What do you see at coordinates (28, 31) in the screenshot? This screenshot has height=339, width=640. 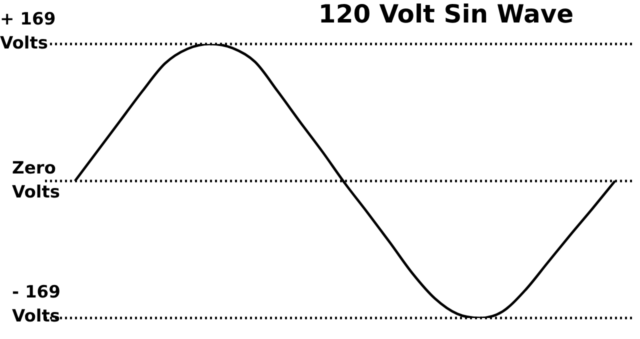 I see `ref-line-label: + 169 Volts` at bounding box center [28, 31].